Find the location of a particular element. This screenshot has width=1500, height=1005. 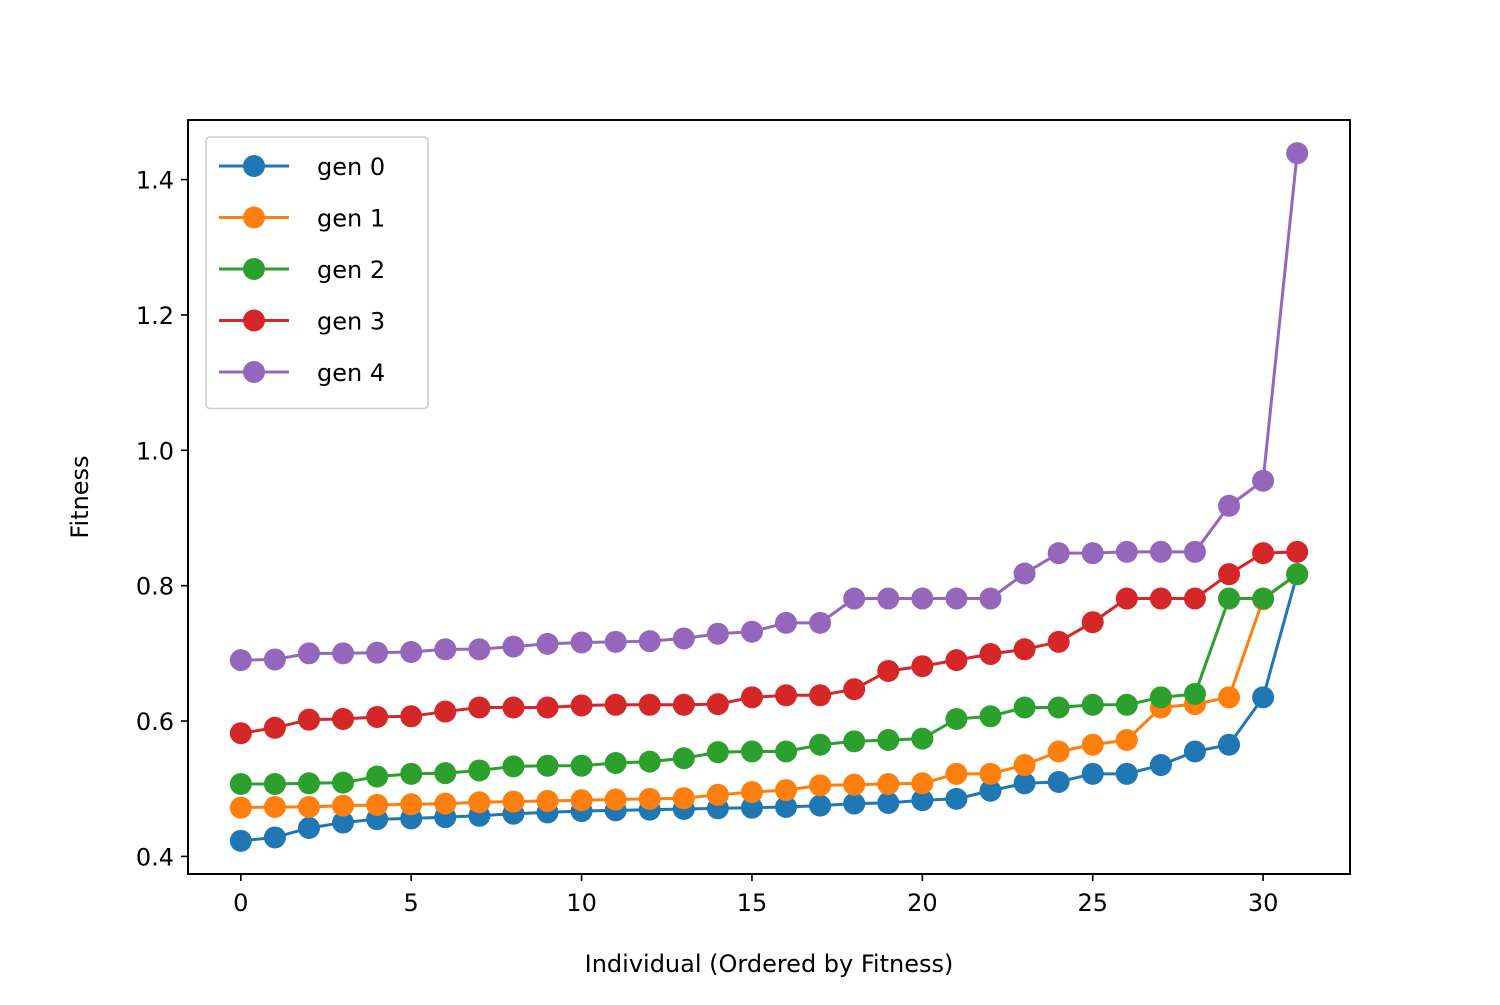

x-tick-label: 0 is located at coordinates (240, 903).